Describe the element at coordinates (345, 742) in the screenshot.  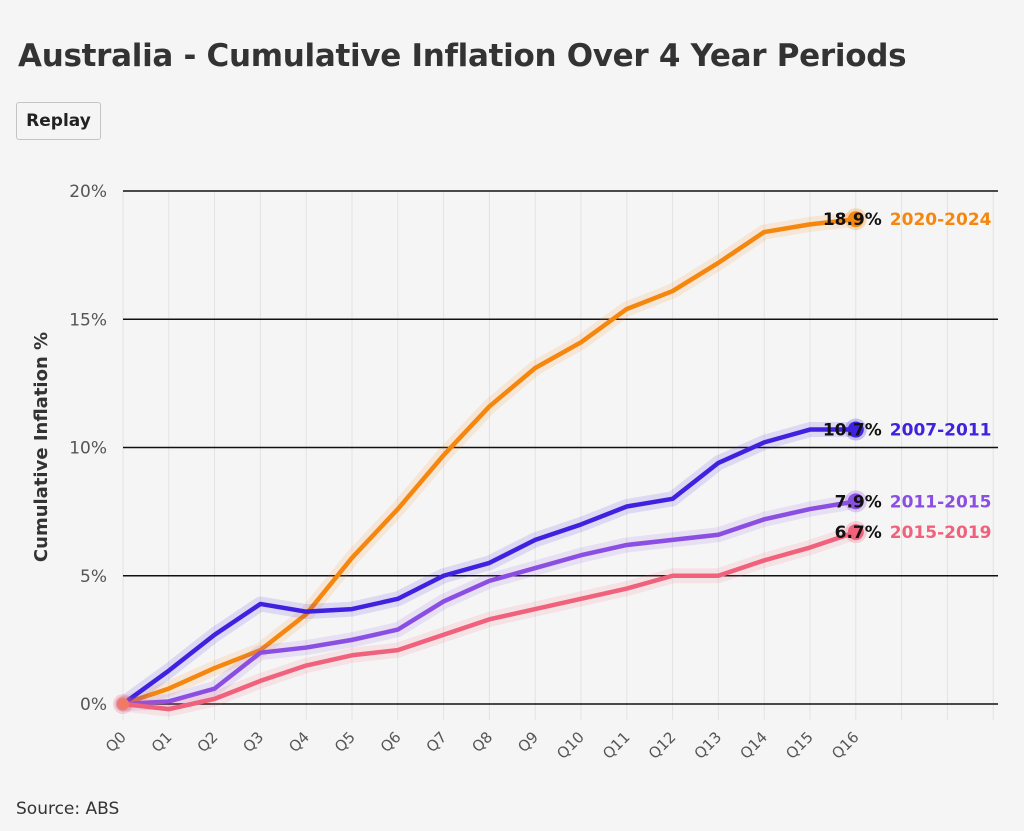
I see `x-tick-label: Q5` at that location.